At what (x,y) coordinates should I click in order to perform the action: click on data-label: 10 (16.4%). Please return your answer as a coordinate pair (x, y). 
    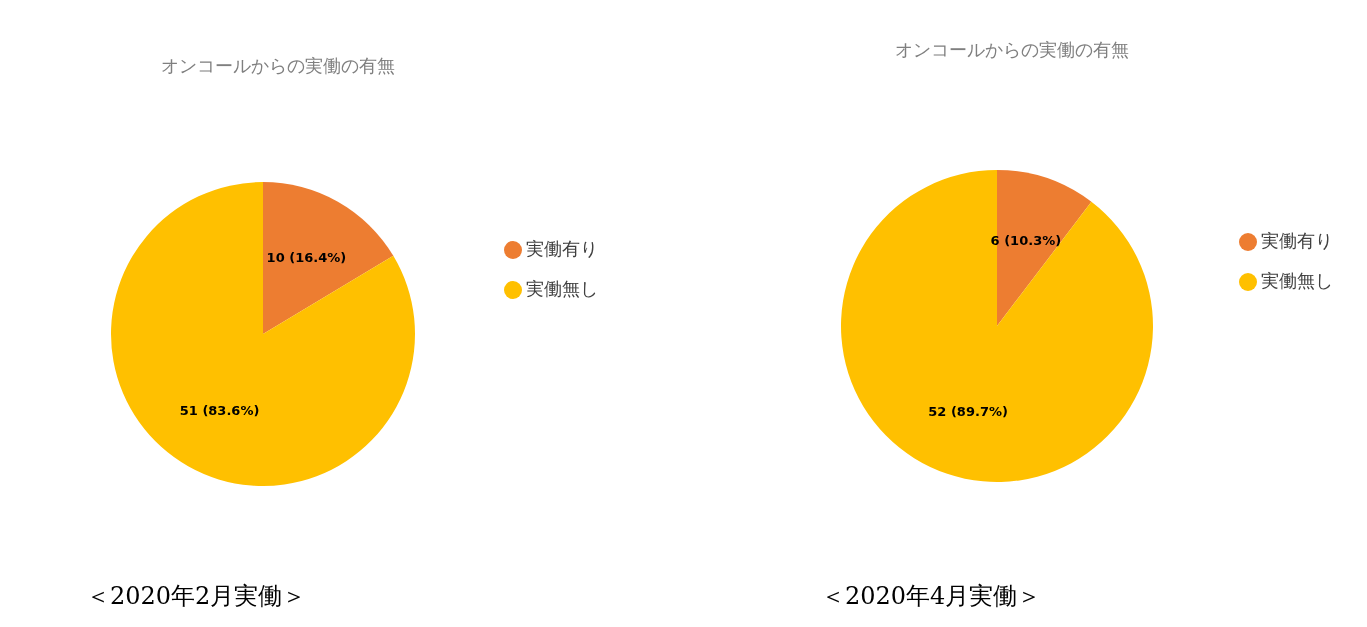
    Looking at the image, I should click on (306, 257).